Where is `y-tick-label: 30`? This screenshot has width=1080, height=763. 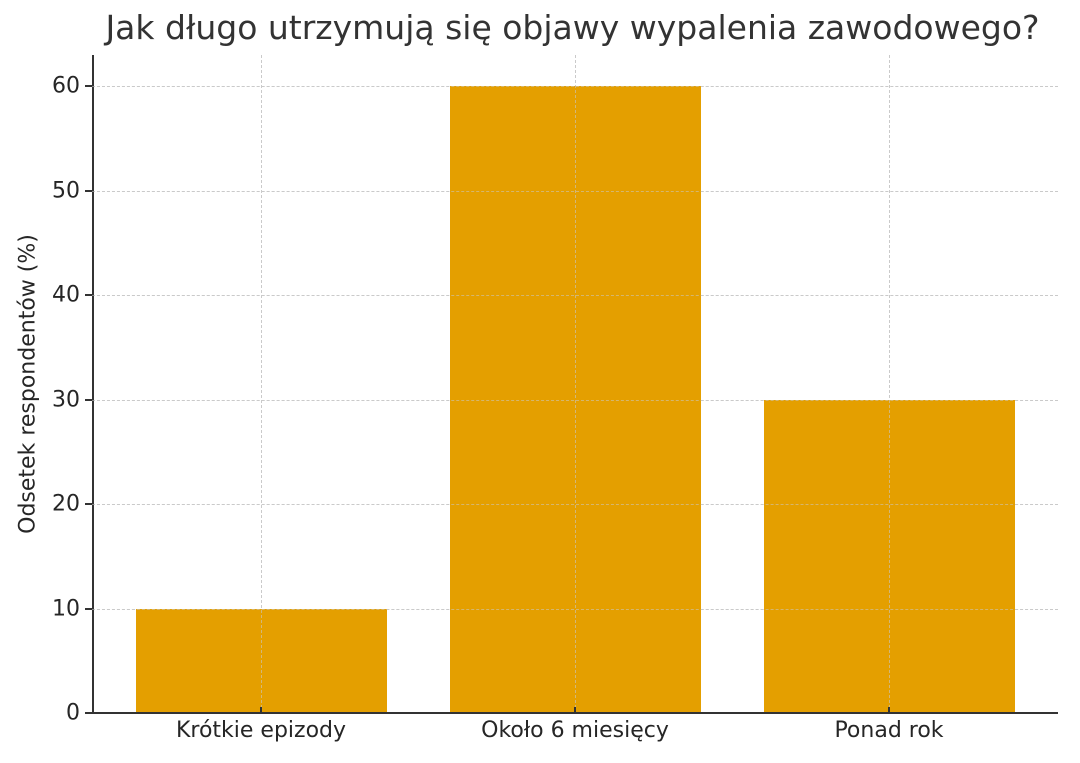 y-tick-label: 30 is located at coordinates (66, 400).